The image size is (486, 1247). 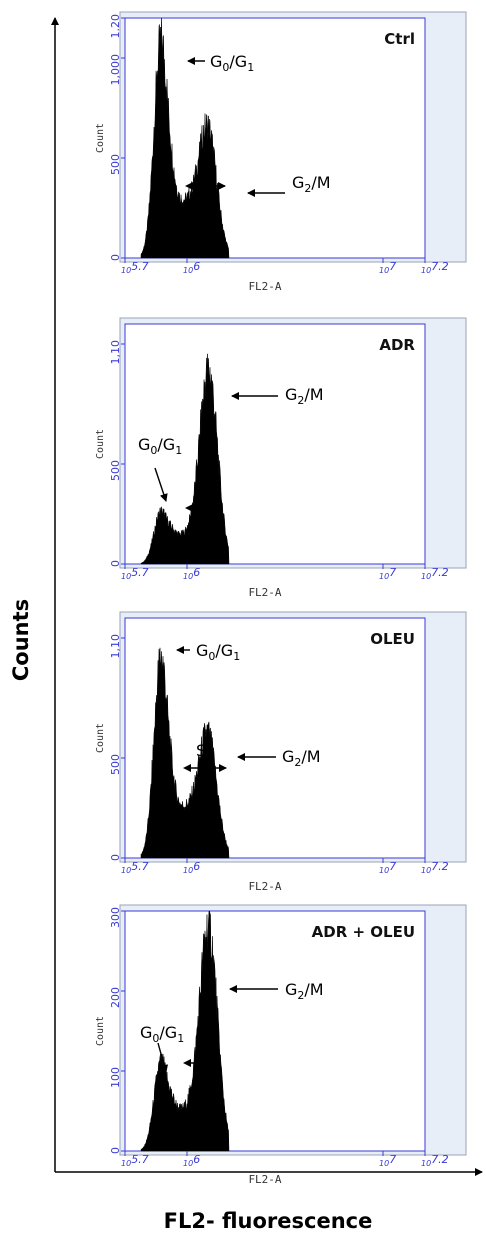 I want to click on y-tick-label: 200, so click(x=115, y=997).